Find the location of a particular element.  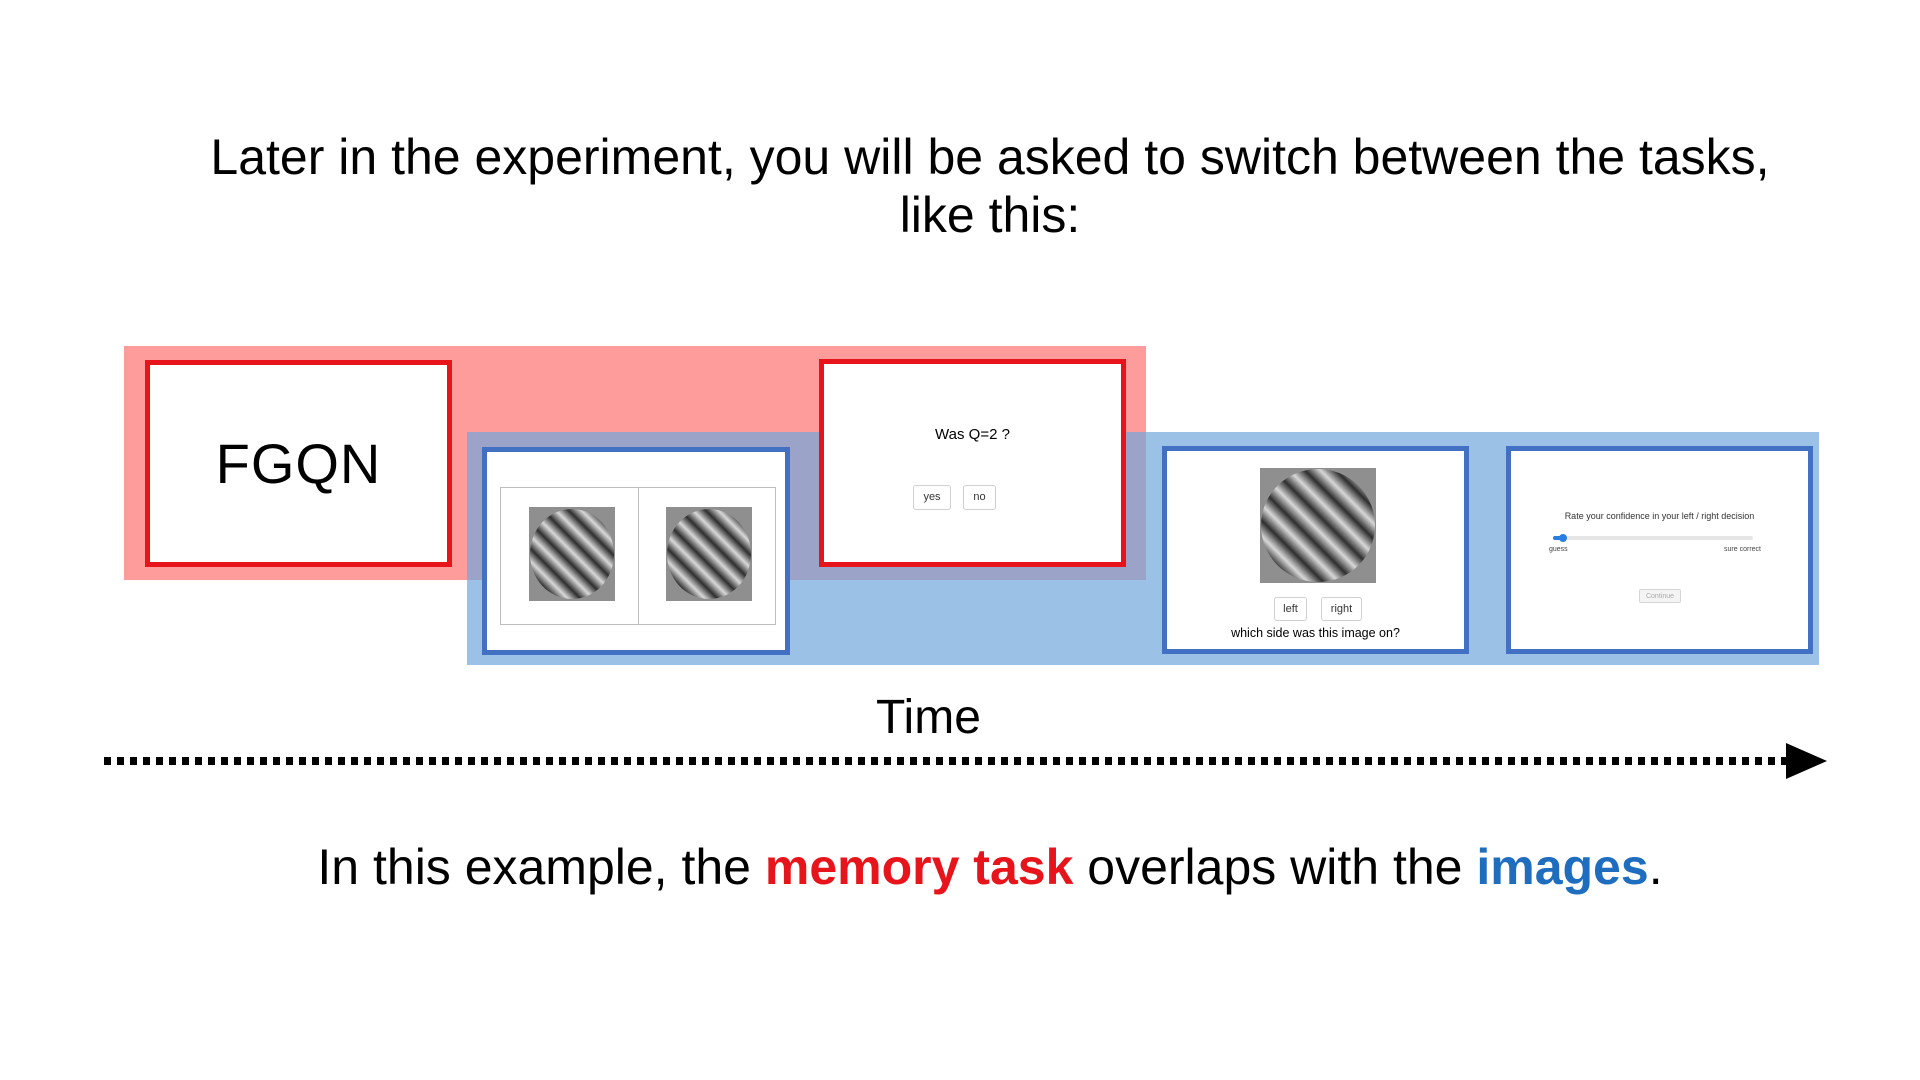

timeline-arrow is located at coordinates (965, 761).